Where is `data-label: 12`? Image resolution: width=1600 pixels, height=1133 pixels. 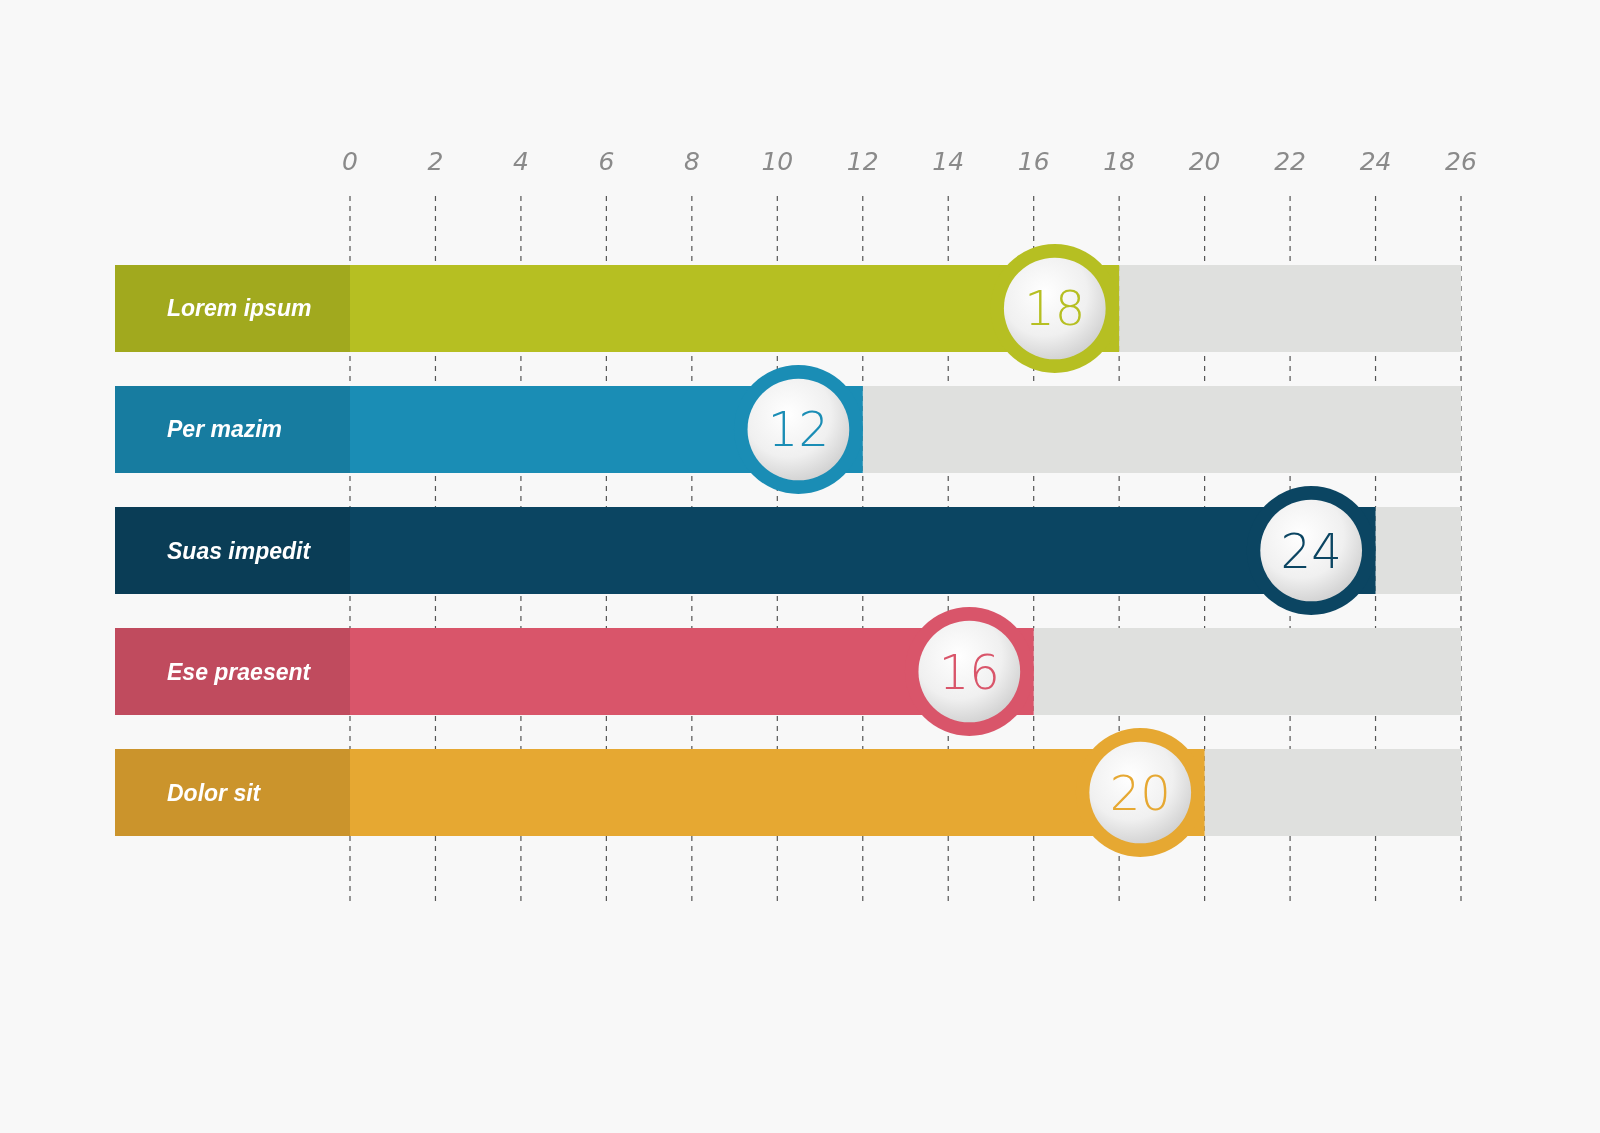 data-label: 12 is located at coordinates (798, 429).